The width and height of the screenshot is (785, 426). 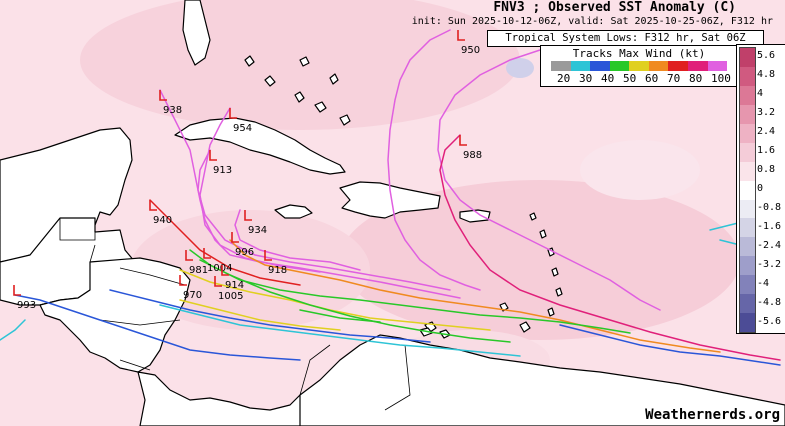 I want to click on colorbar-label: 2.4, so click(x=766, y=132).